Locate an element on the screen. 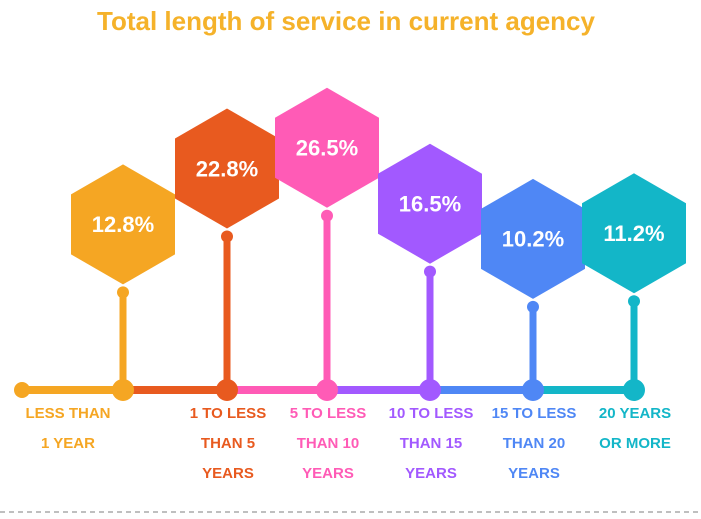 This screenshot has height=519, width=701. category-label: 10 TO LESS THAN 15 YEARS is located at coordinates (431, 443).